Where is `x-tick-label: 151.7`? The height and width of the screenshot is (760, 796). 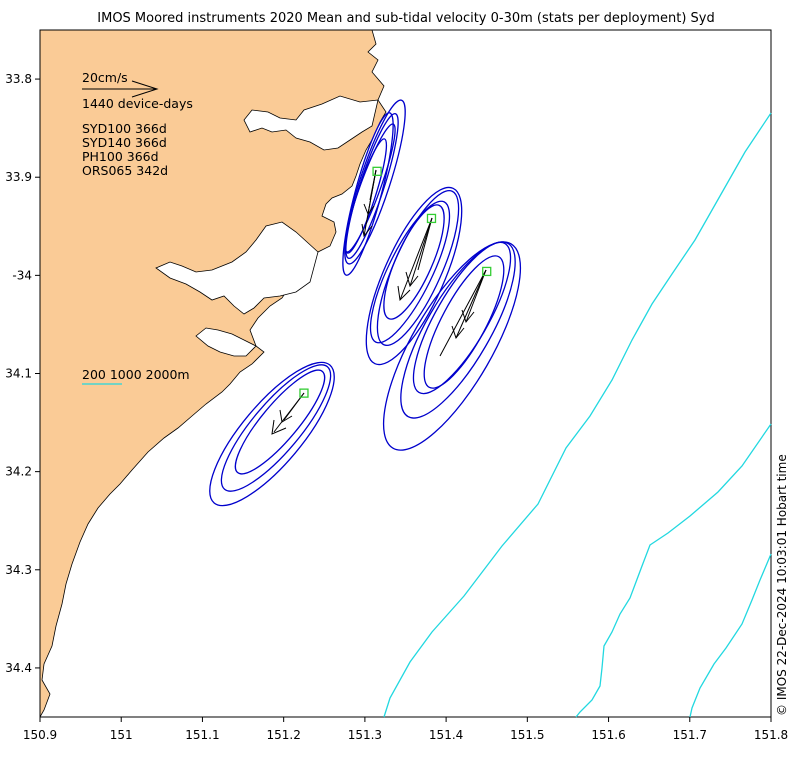
x-tick-label: 151.7 is located at coordinates (690, 735).